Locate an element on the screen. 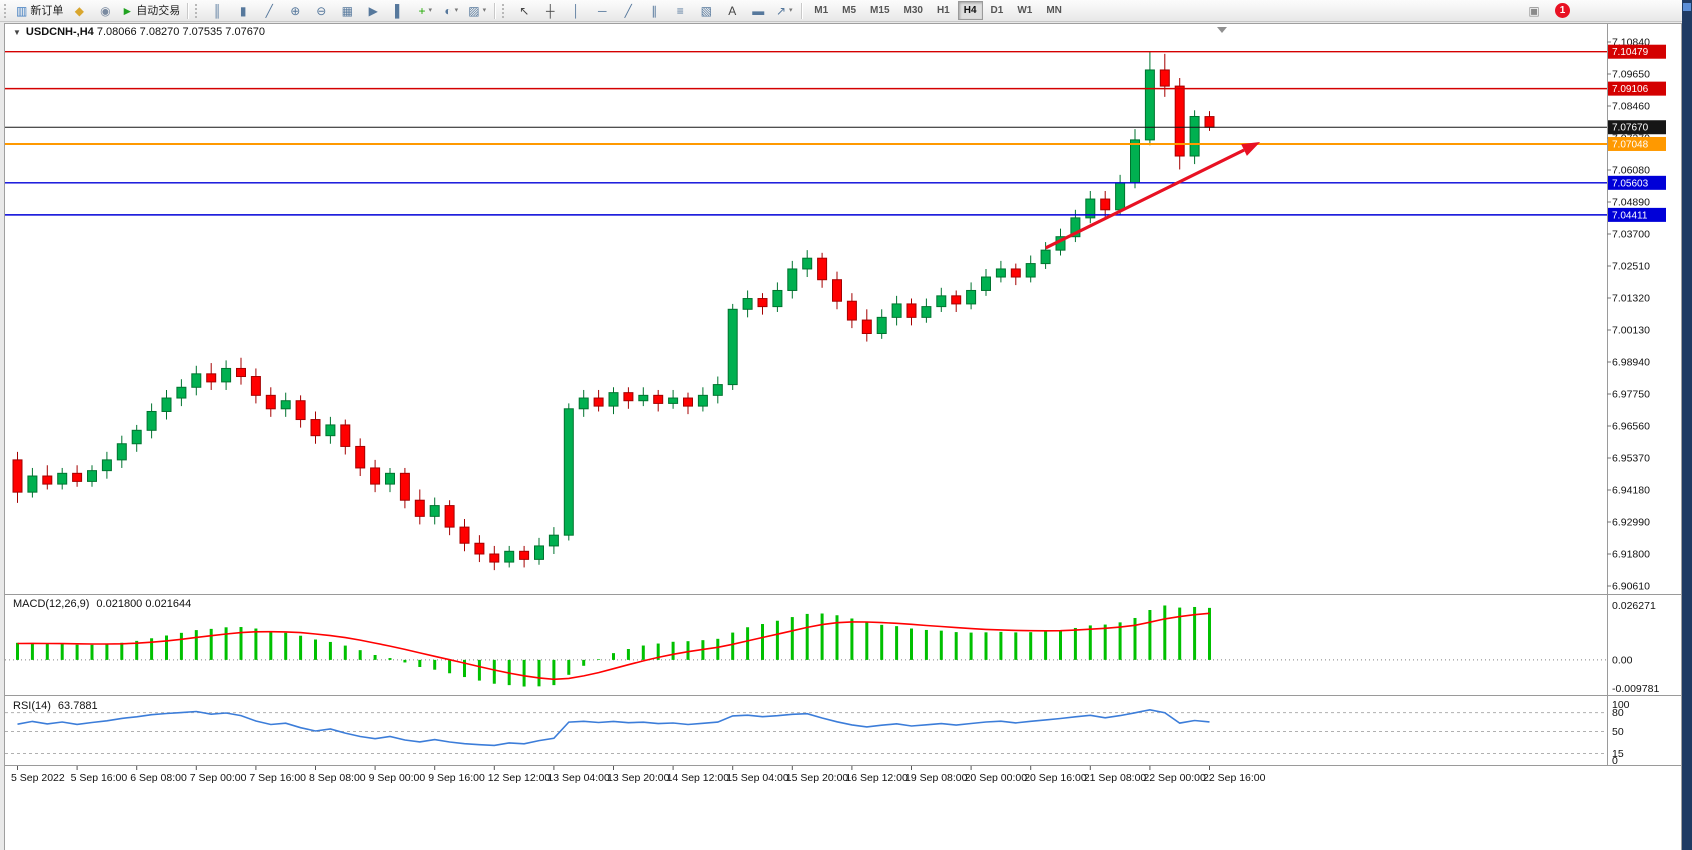 Image resolution: width=1692 pixels, height=850 pixels. svg-text: 100 is located at coordinates (1621, 705).